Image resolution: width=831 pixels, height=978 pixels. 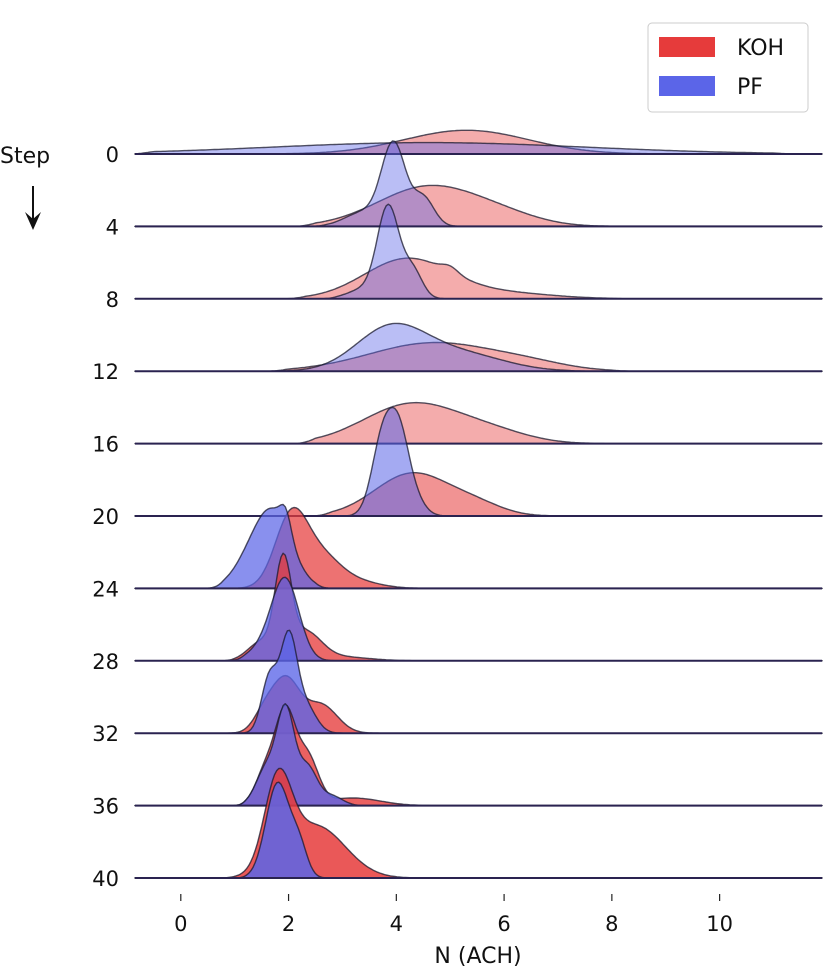 What do you see at coordinates (180, 924) in the screenshot?
I see `x-tick-label: 0` at bounding box center [180, 924].